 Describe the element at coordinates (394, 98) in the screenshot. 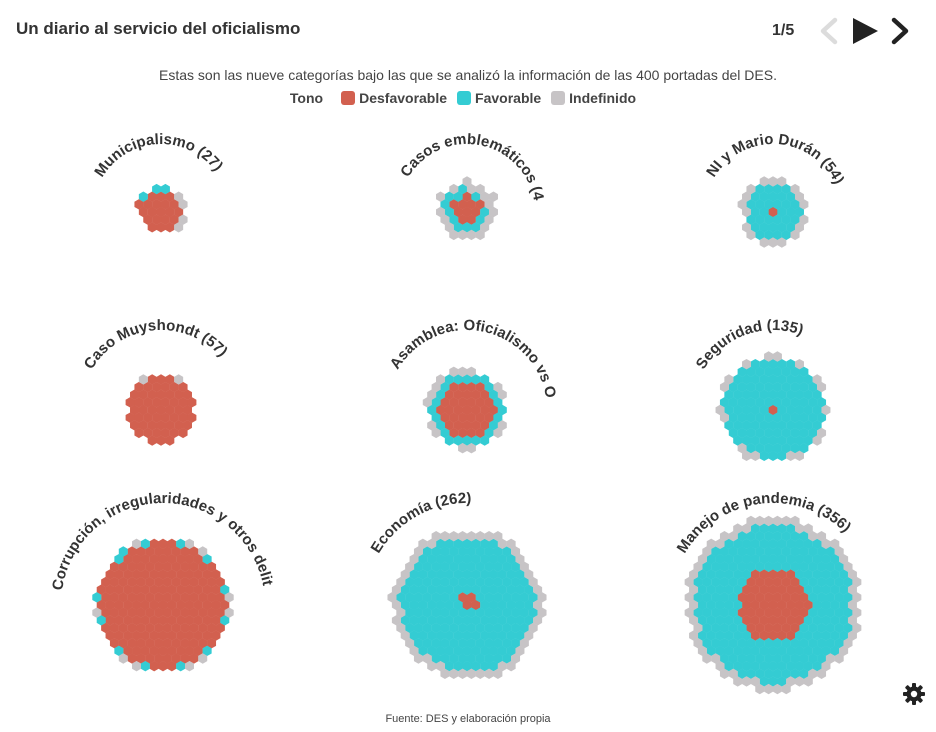

I see `legend-item-desfavorable: Desfavorable` at that location.